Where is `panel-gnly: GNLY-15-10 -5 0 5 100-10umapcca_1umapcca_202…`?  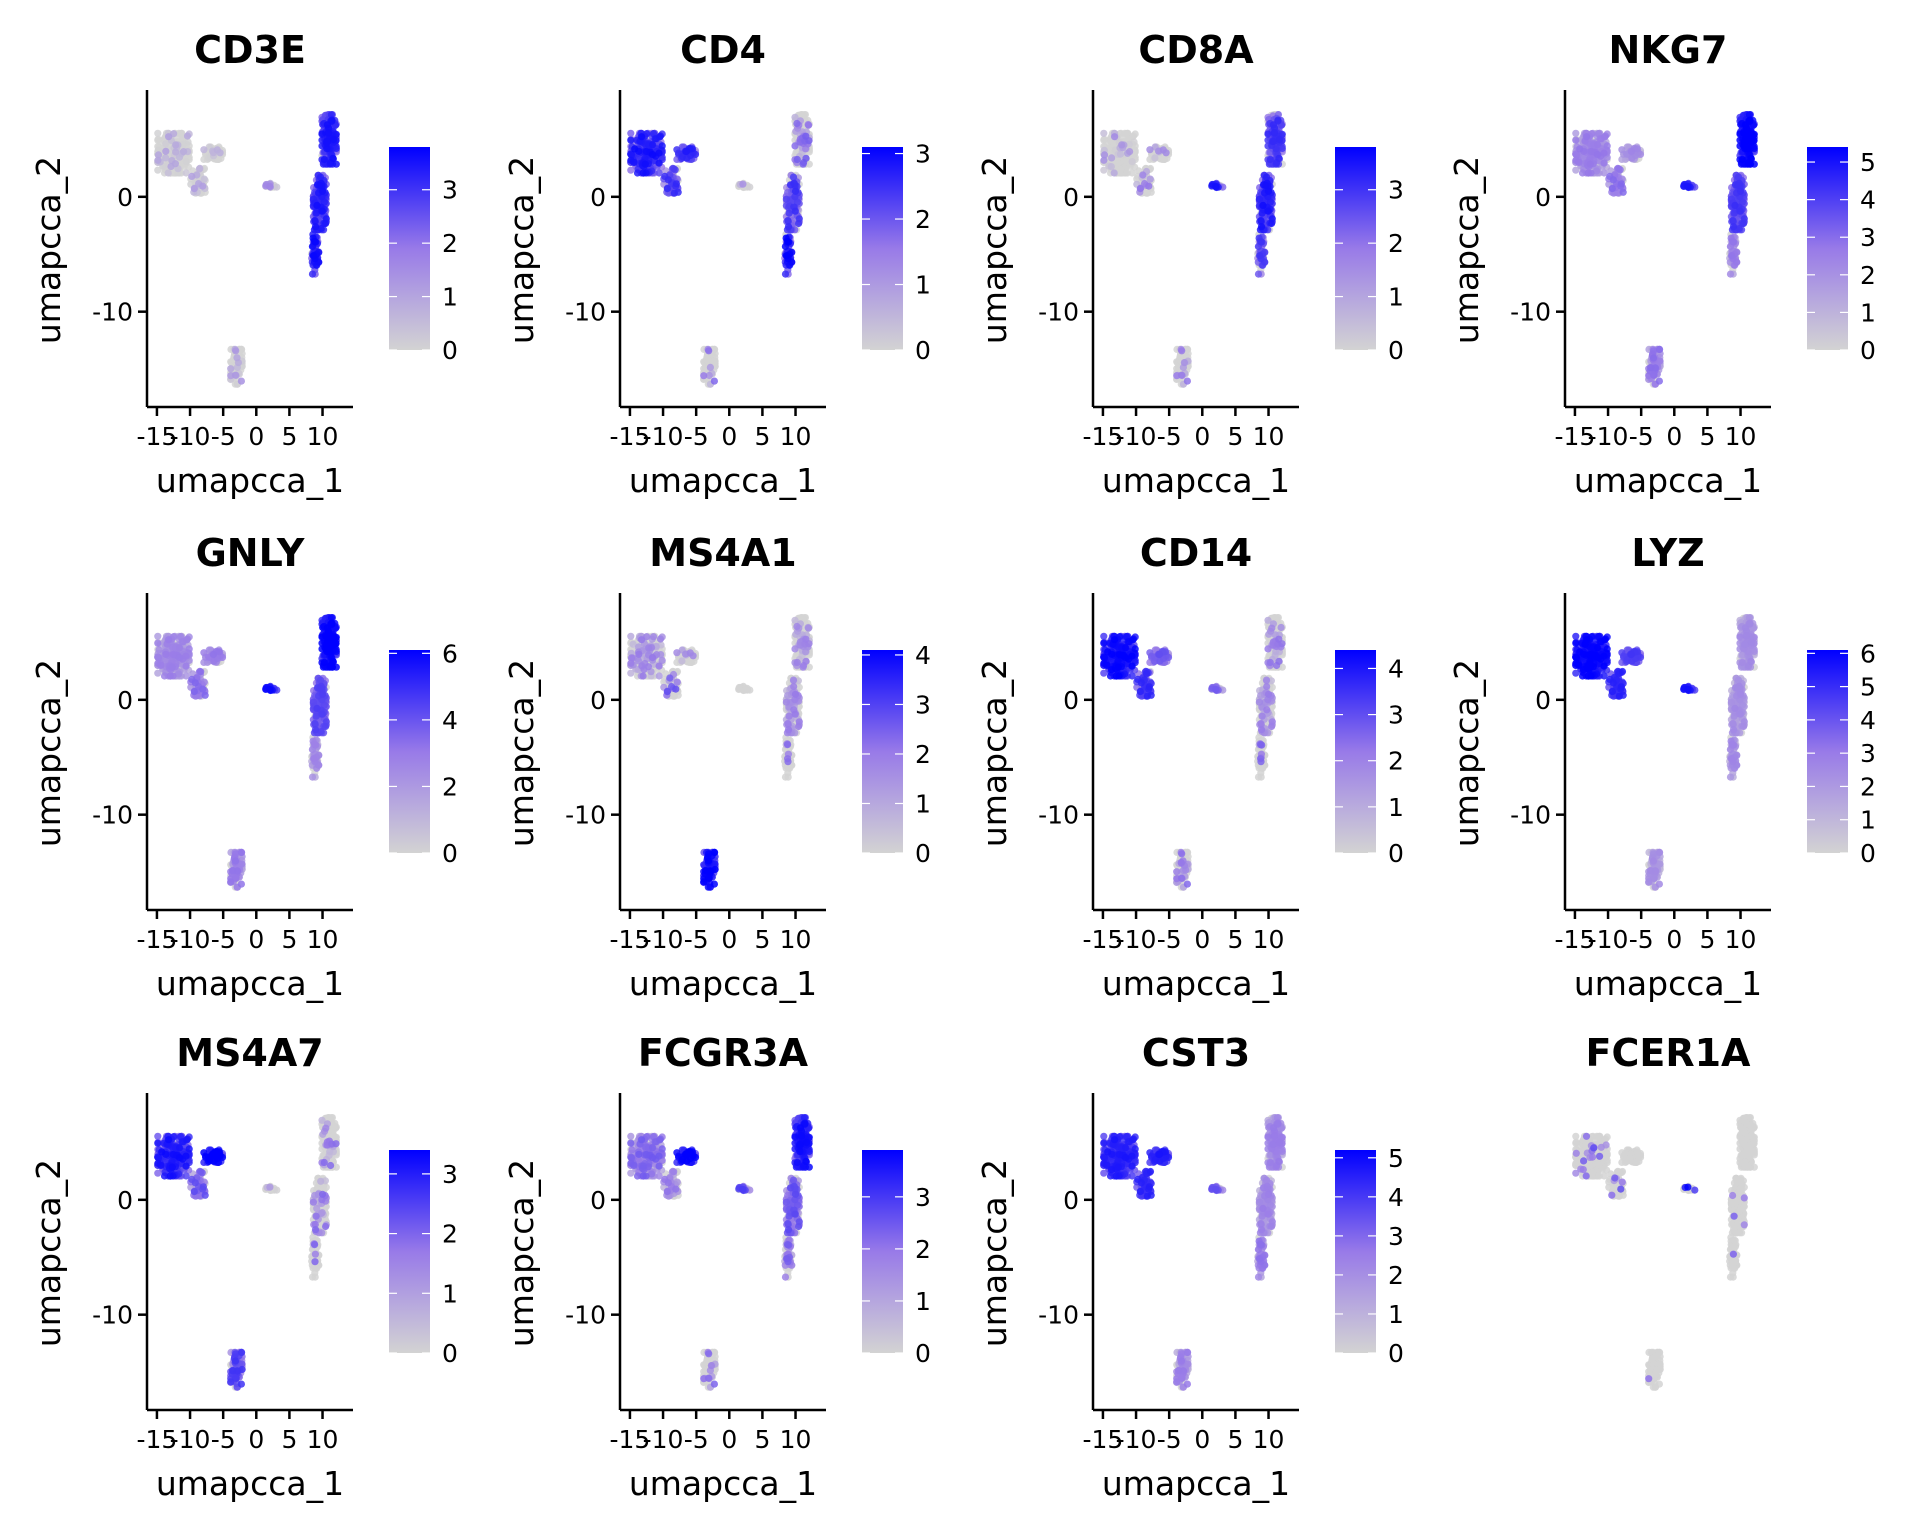 panel-gnly: GNLY-15-10 -5 0 5 100-10umapcca_1umapcca_202… is located at coordinates (243, 767).